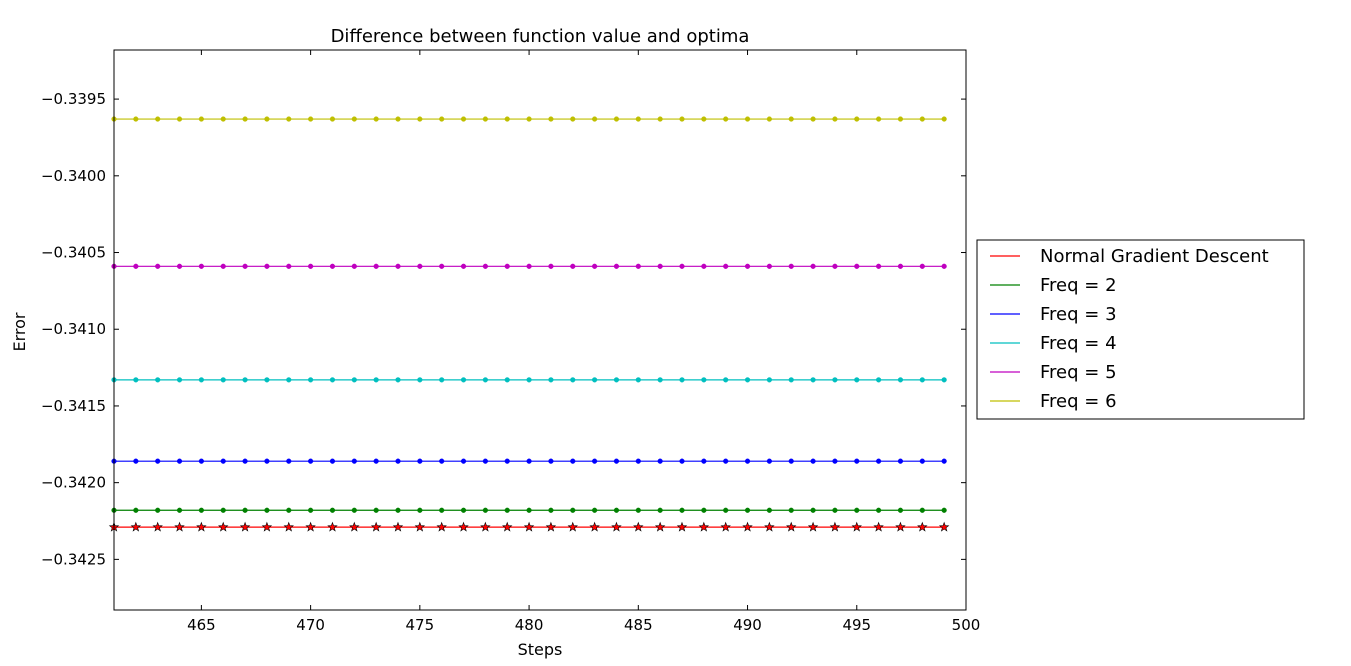 Image resolution: width=1351 pixels, height=666 pixels. Describe the element at coordinates (1078, 314) in the screenshot. I see `legend-label-freq-3: Freq = 3` at that location.